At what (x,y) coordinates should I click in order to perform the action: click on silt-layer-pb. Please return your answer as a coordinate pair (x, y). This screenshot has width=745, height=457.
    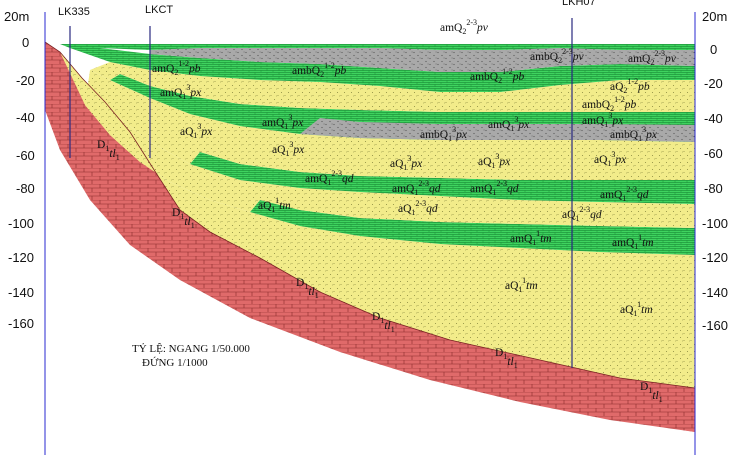
    Looking at the image, I should click on (422, 60).